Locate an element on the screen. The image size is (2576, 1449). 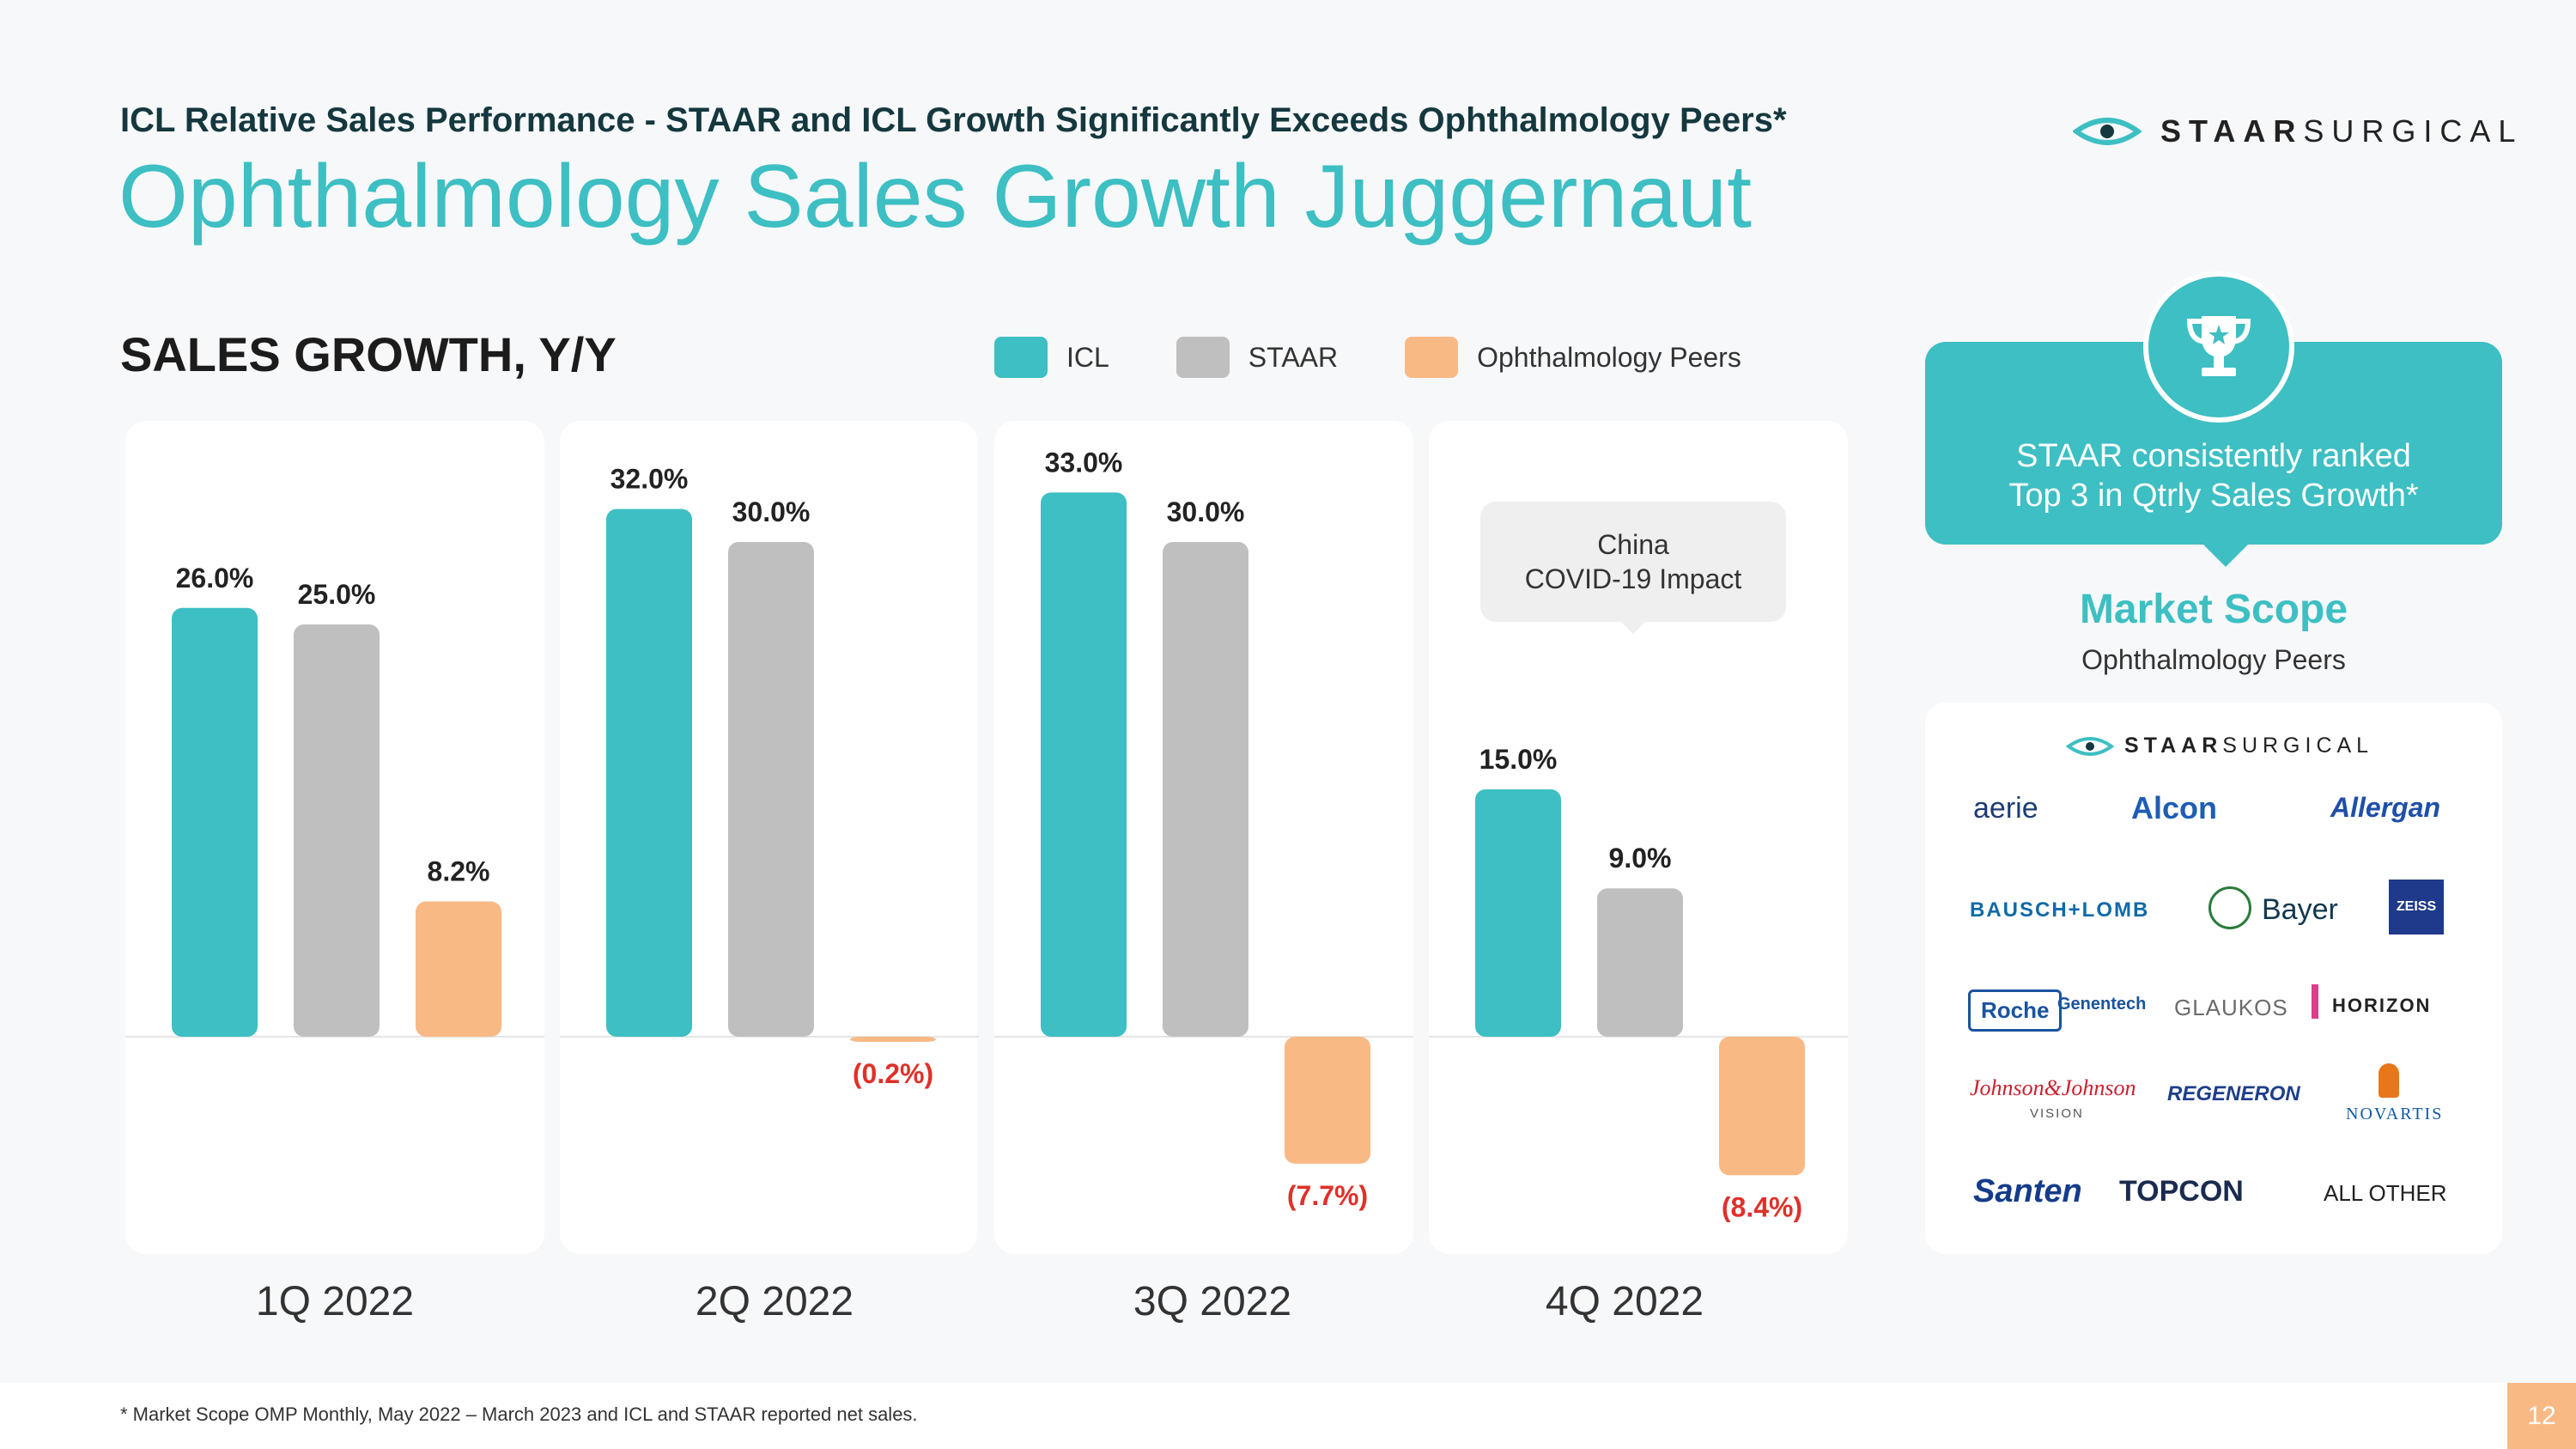
peer-logo-jnj: Johnson&Johnson is located at coordinates (2053, 1087).